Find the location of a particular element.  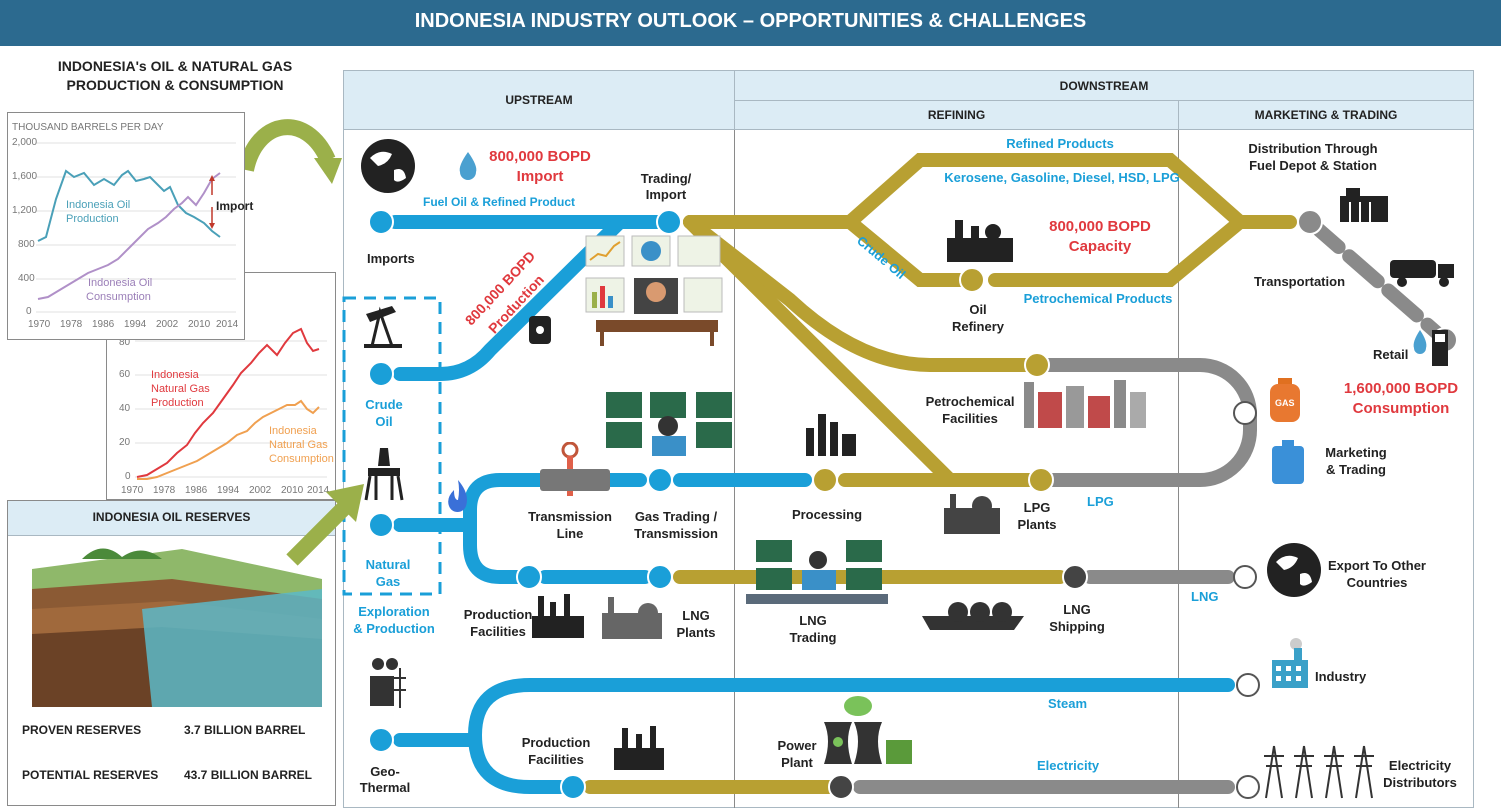

gas-ytick: 40 is located at coordinates (125, 408).